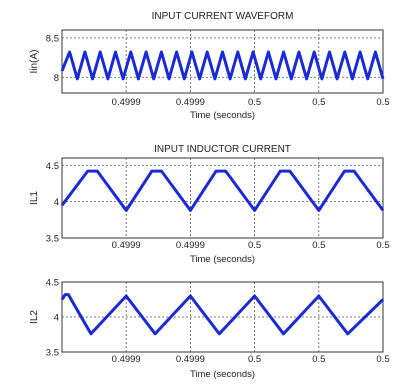 The height and width of the screenshot is (385, 395). Describe the element at coordinates (34, 198) in the screenshot. I see `y-axis-label: IL1` at that location.